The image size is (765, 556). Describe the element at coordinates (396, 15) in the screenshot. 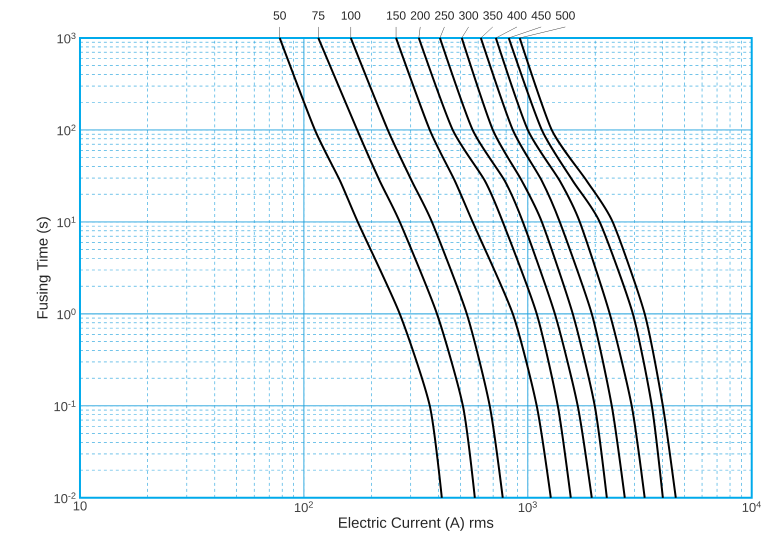

I see `series-label: 150` at that location.